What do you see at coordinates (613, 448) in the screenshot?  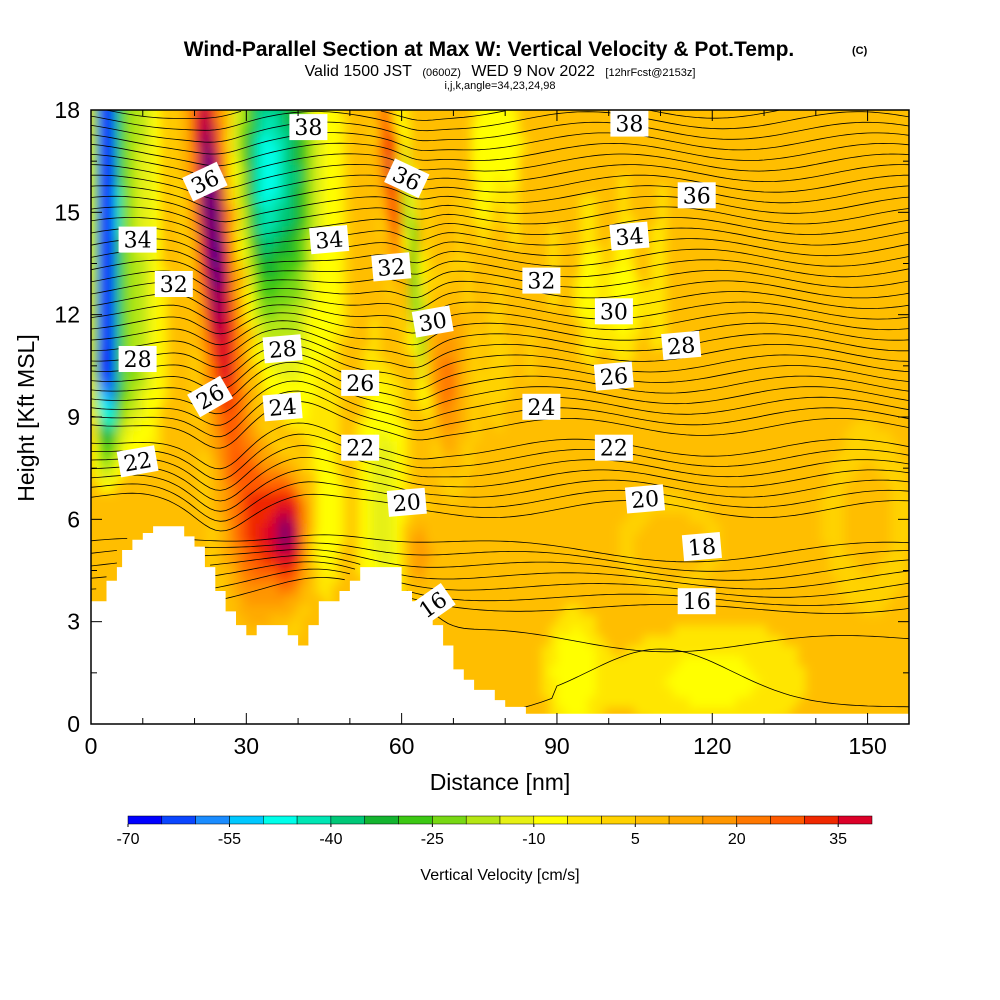 I see `contour-label: 22` at bounding box center [613, 448].